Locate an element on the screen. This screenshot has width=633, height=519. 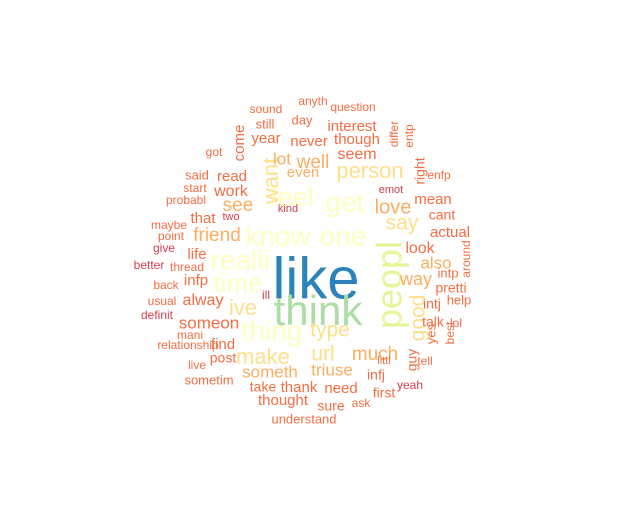
word-know: know is located at coordinates (278, 235).